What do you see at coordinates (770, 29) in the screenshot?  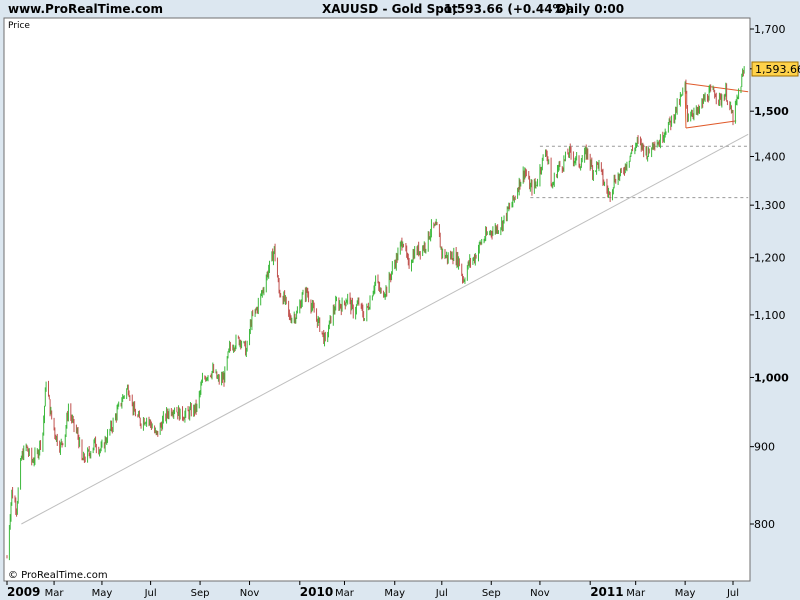 I see `y-tick-label: 1,700` at bounding box center [770, 29].